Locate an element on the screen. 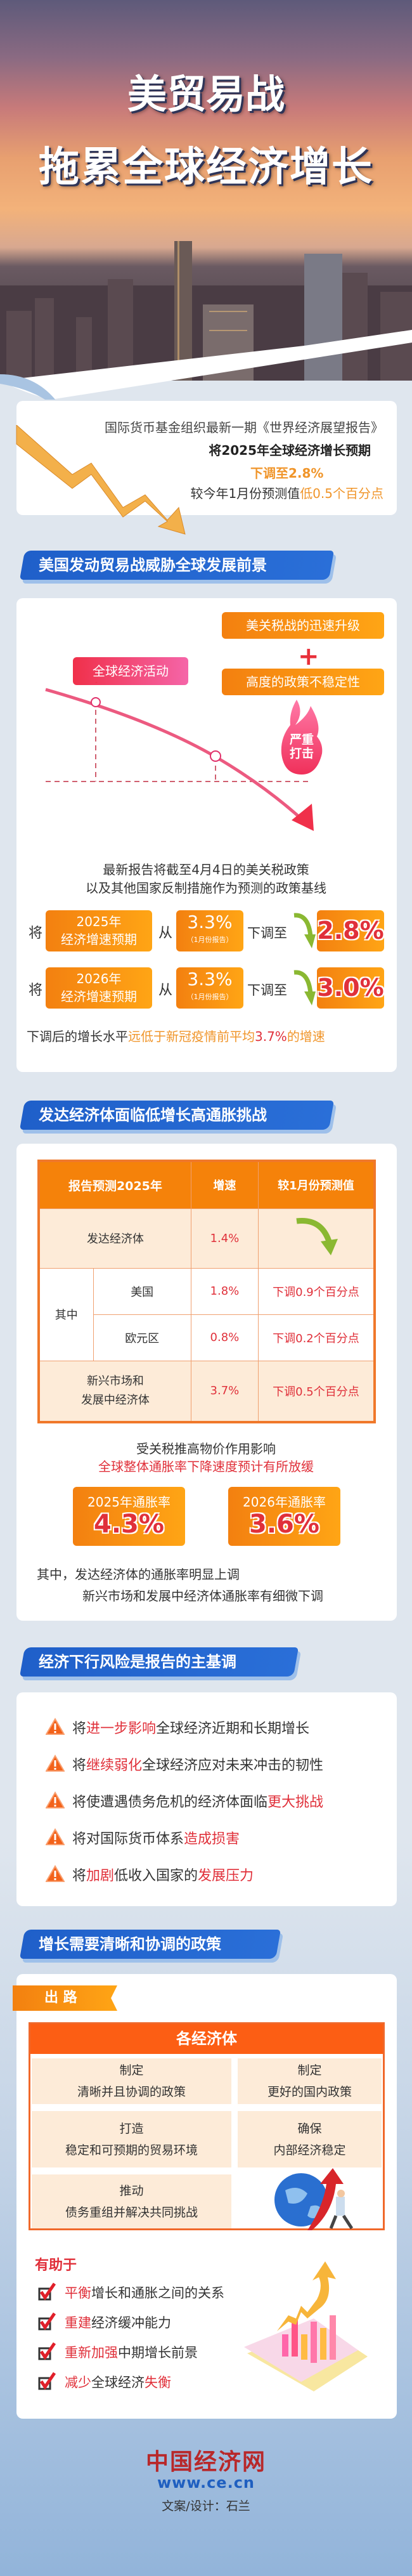  globe-arrow-illustration is located at coordinates (314, 2199).